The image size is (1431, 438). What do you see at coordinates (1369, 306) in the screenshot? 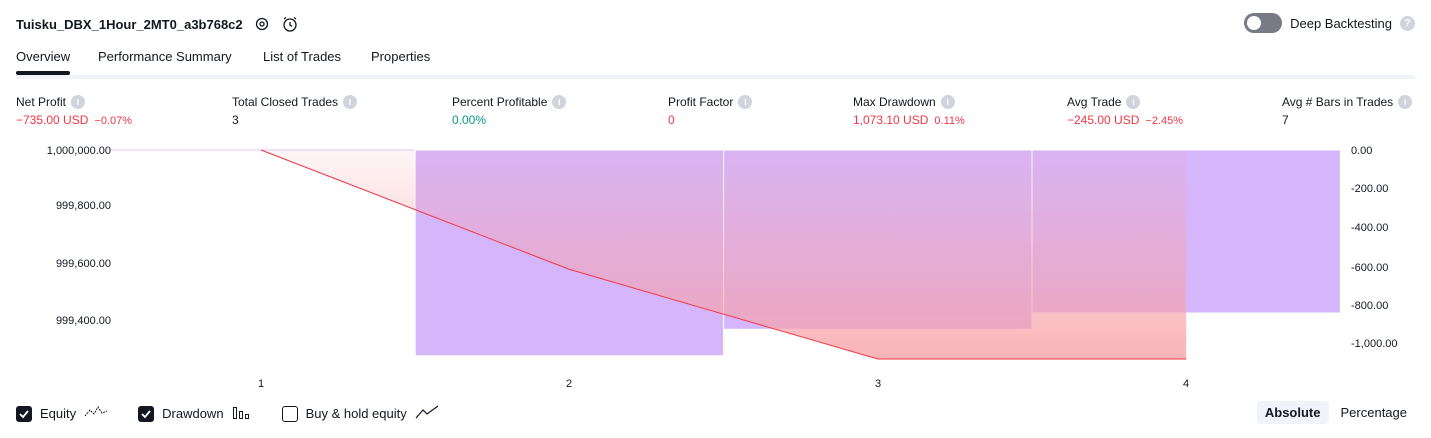
I see `y-right-tick: -800.00` at bounding box center [1369, 306].